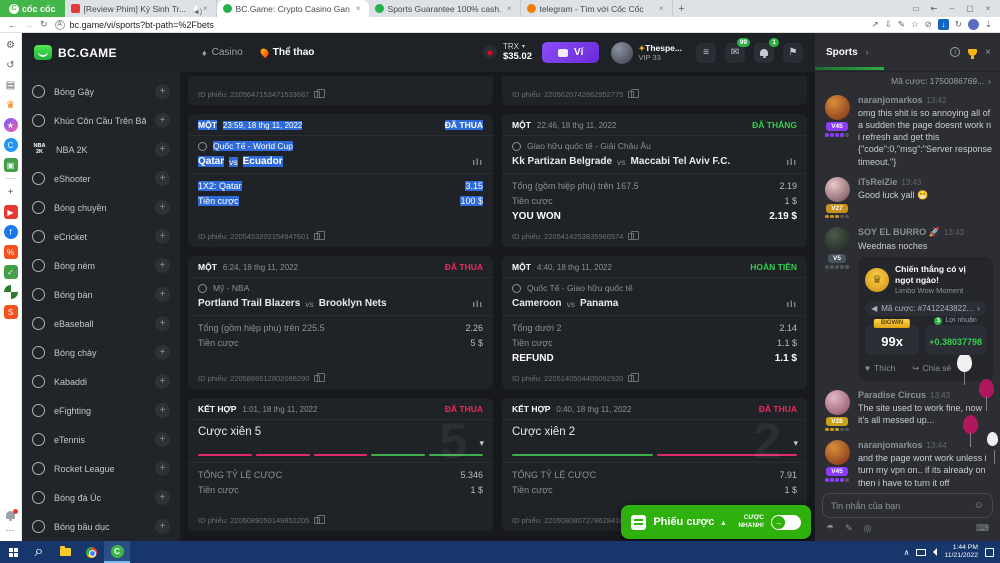 Image resolution: width=1000 pixels, height=563 pixels. Describe the element at coordinates (925, 308) in the screenshot. I see `win-bet-id: ◀ Mã cược: #7412243822... ›` at that location.